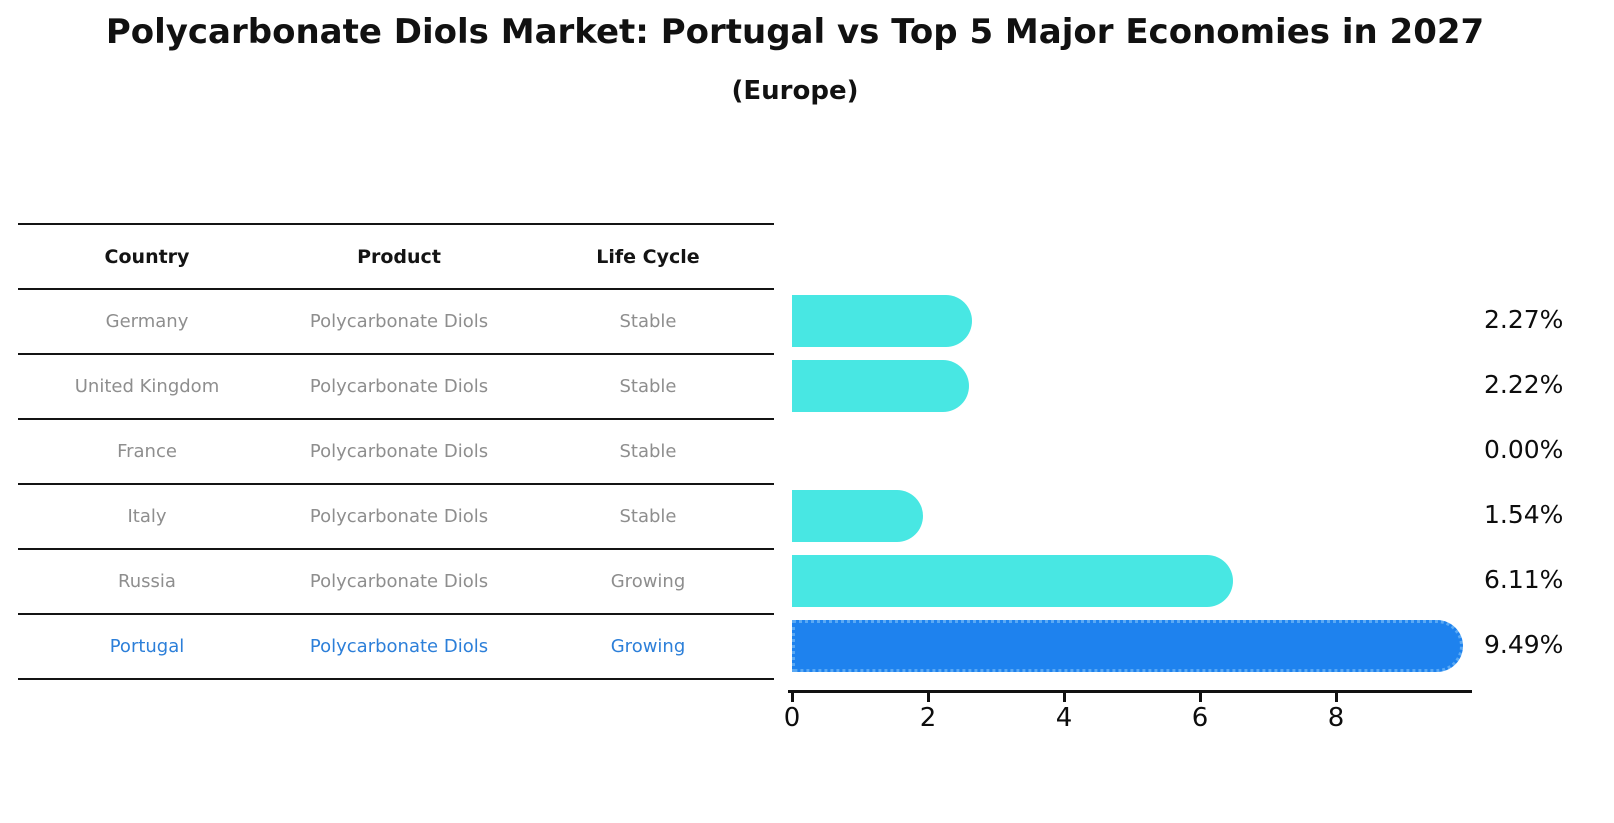  What do you see at coordinates (399, 256) in the screenshot?
I see `column-header-product: Product` at bounding box center [399, 256].